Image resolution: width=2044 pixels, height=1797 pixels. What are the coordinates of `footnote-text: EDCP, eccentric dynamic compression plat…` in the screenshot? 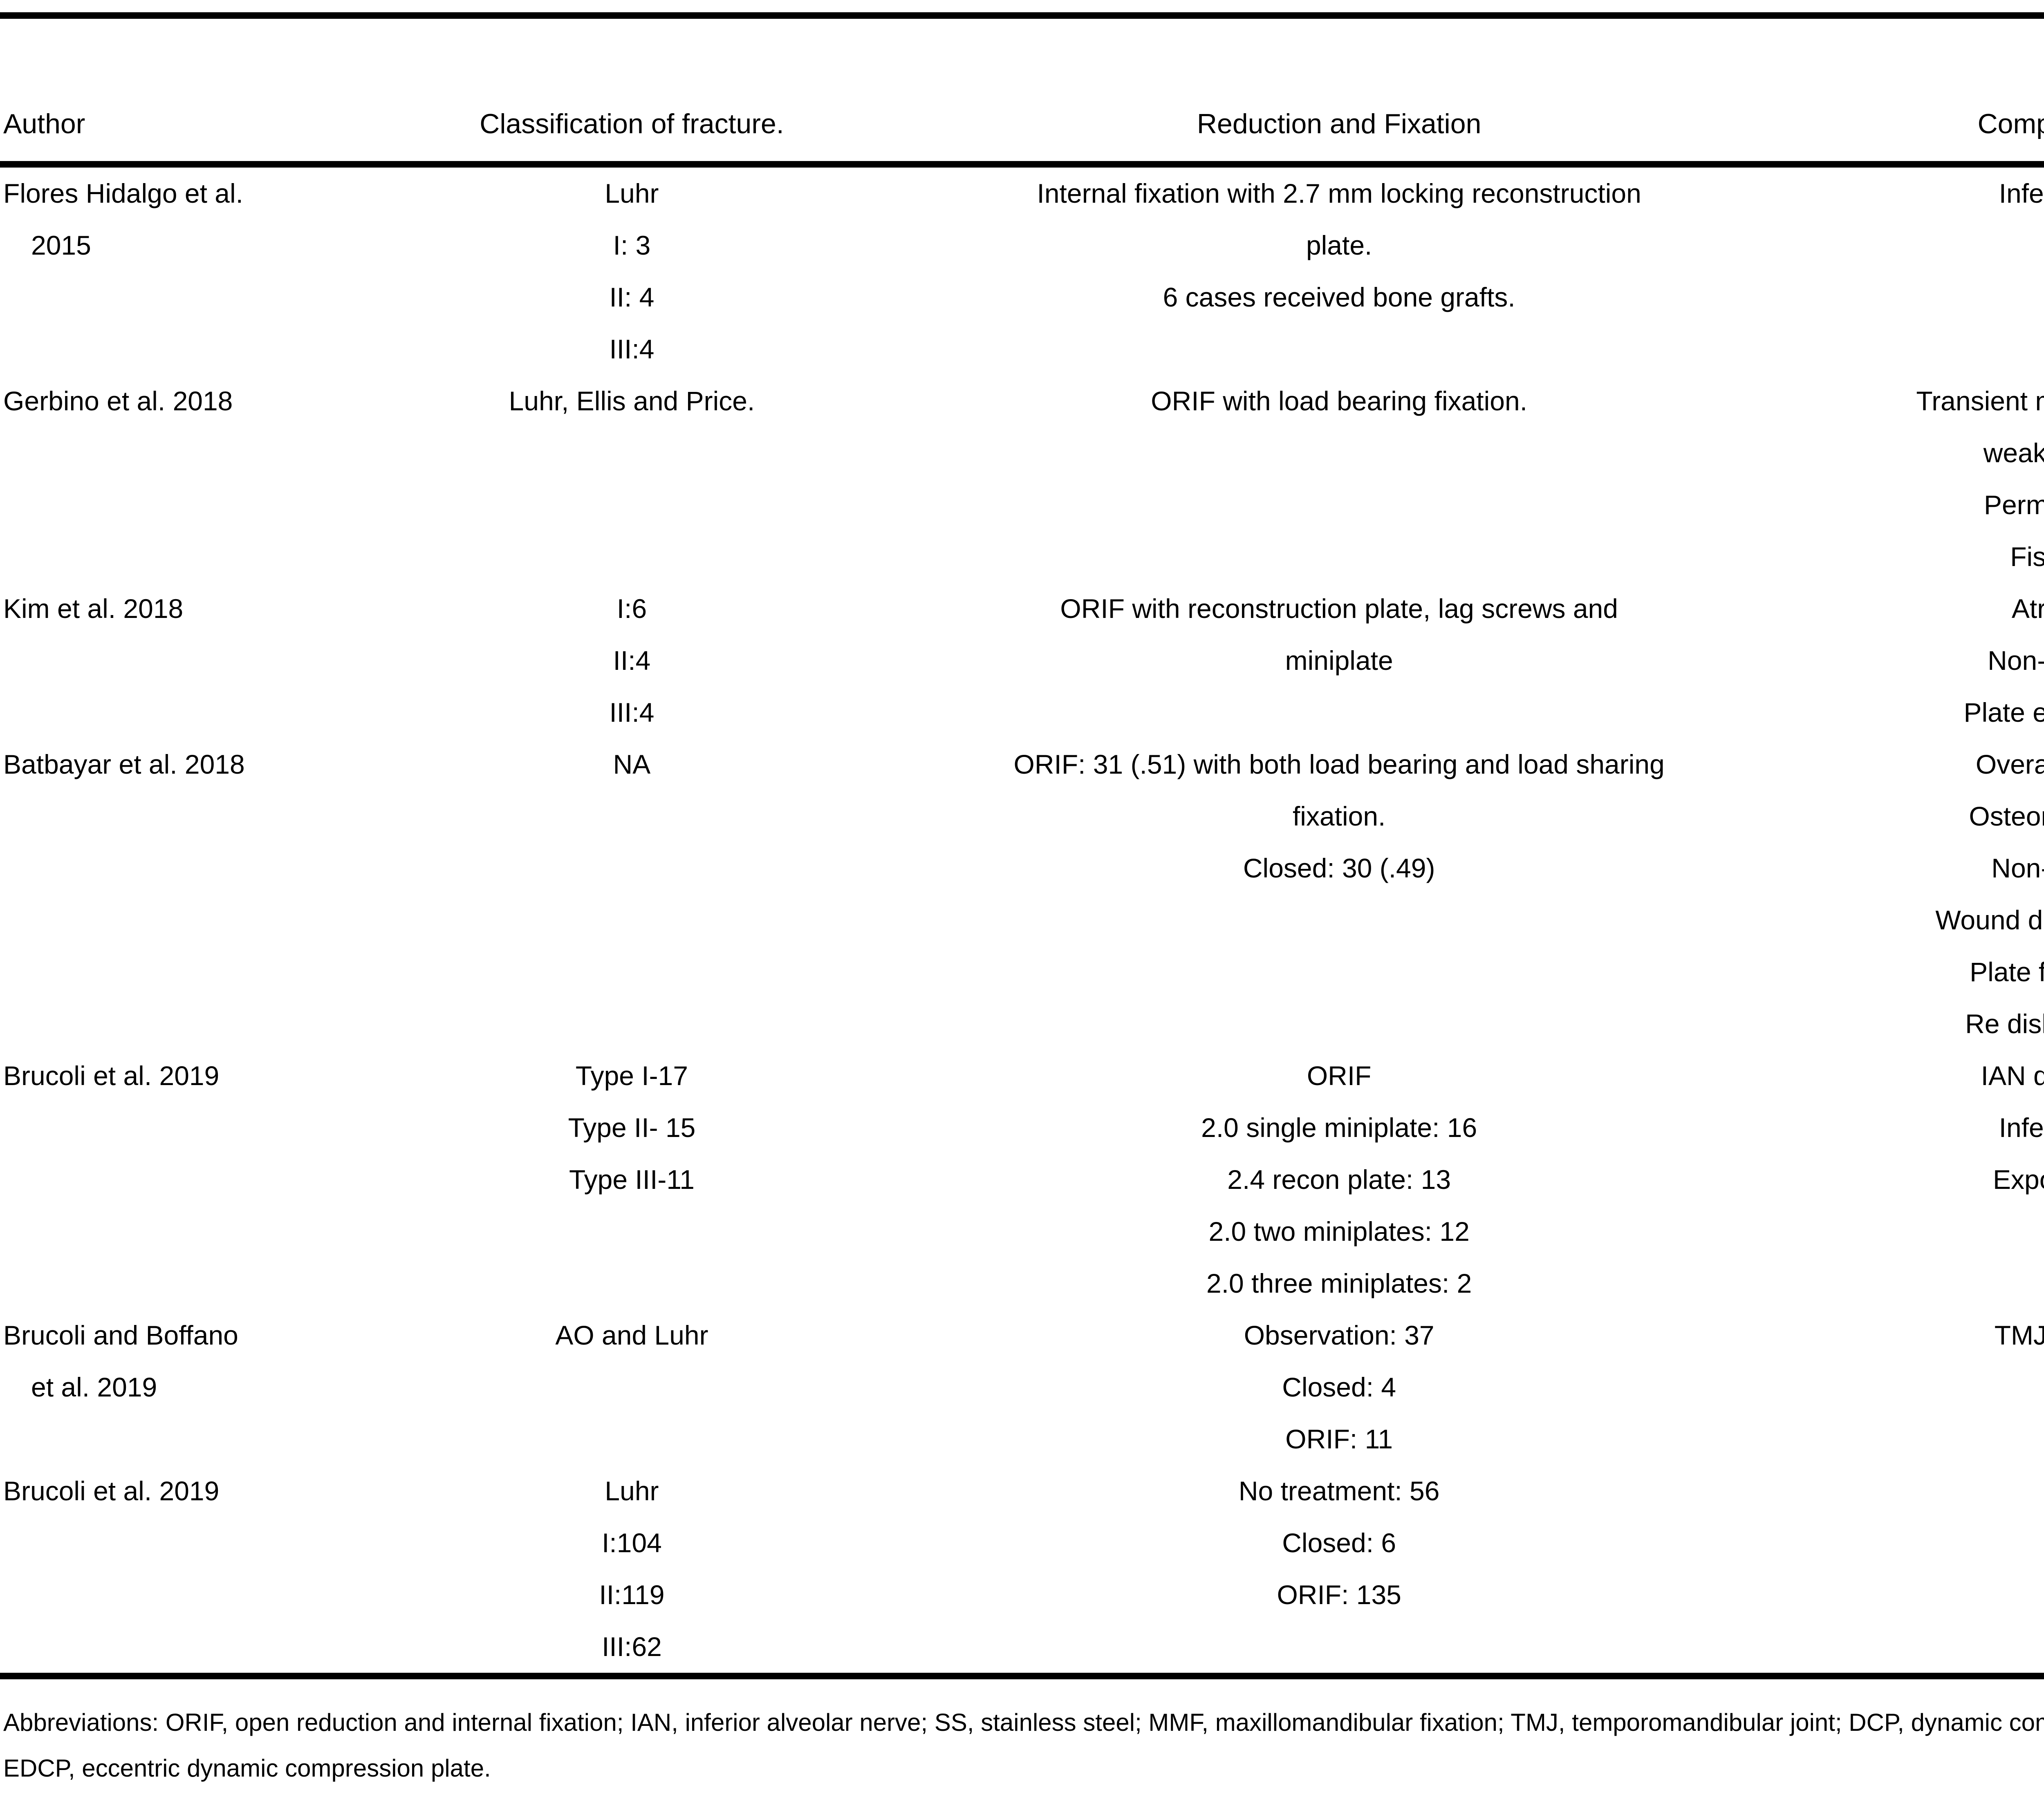 It's located at (247, 1768).